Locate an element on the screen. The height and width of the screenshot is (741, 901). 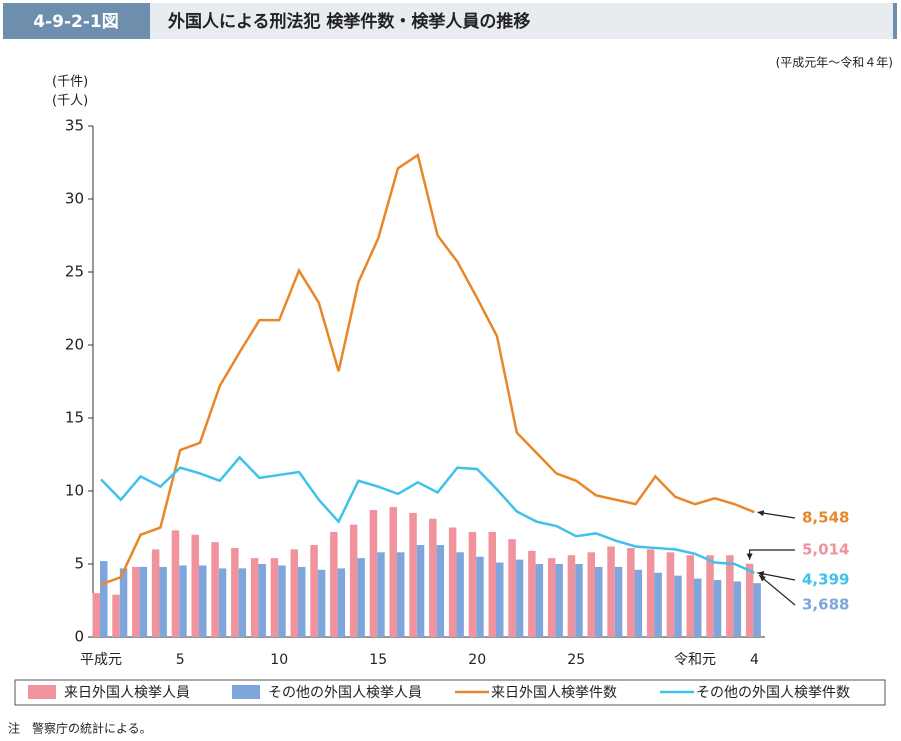
value-label: 8,548 is located at coordinates (825, 518).